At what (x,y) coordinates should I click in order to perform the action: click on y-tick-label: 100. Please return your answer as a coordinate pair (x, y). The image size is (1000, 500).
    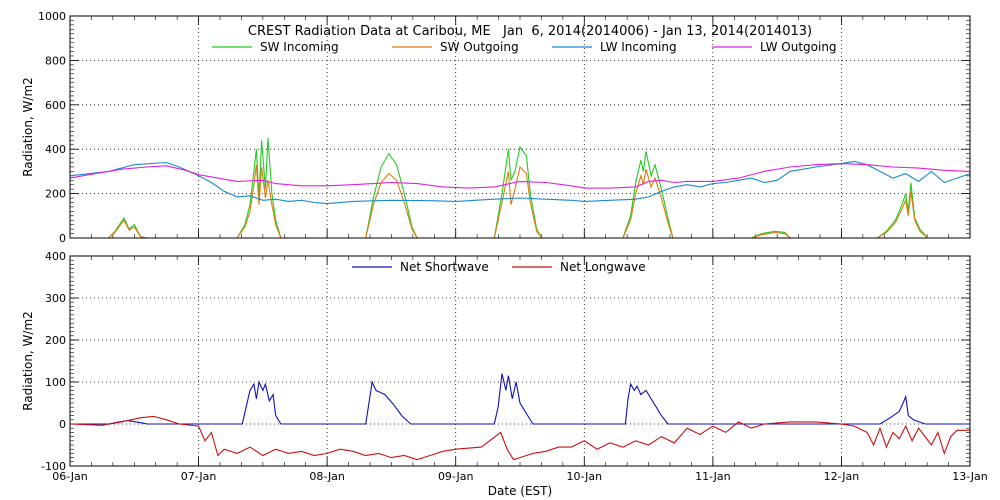
    Looking at the image, I should click on (55, 382).